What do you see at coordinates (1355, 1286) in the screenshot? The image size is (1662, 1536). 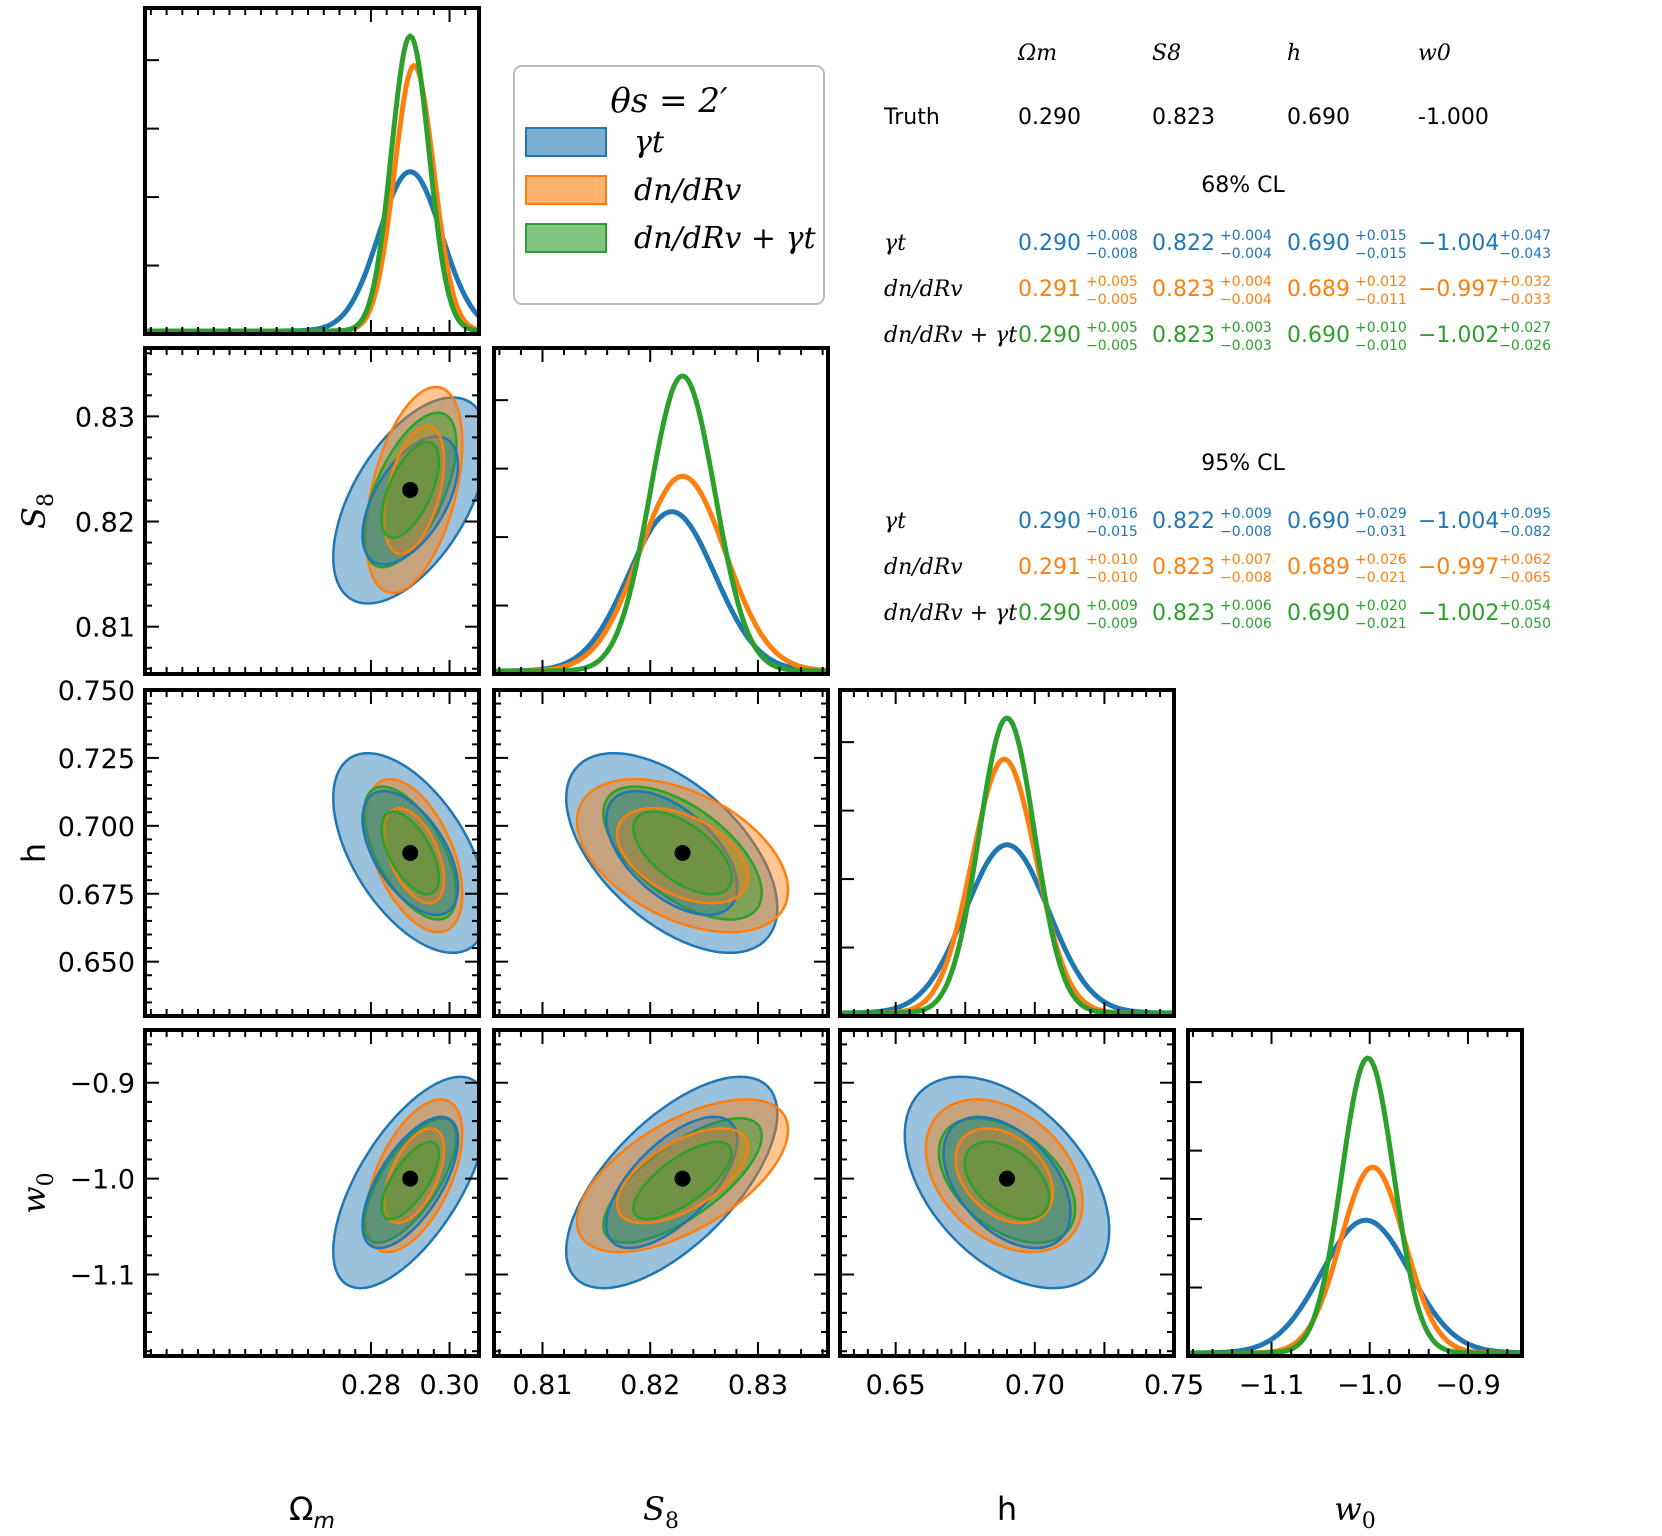 I see `posterior-curve-gamma_t` at bounding box center [1355, 1286].